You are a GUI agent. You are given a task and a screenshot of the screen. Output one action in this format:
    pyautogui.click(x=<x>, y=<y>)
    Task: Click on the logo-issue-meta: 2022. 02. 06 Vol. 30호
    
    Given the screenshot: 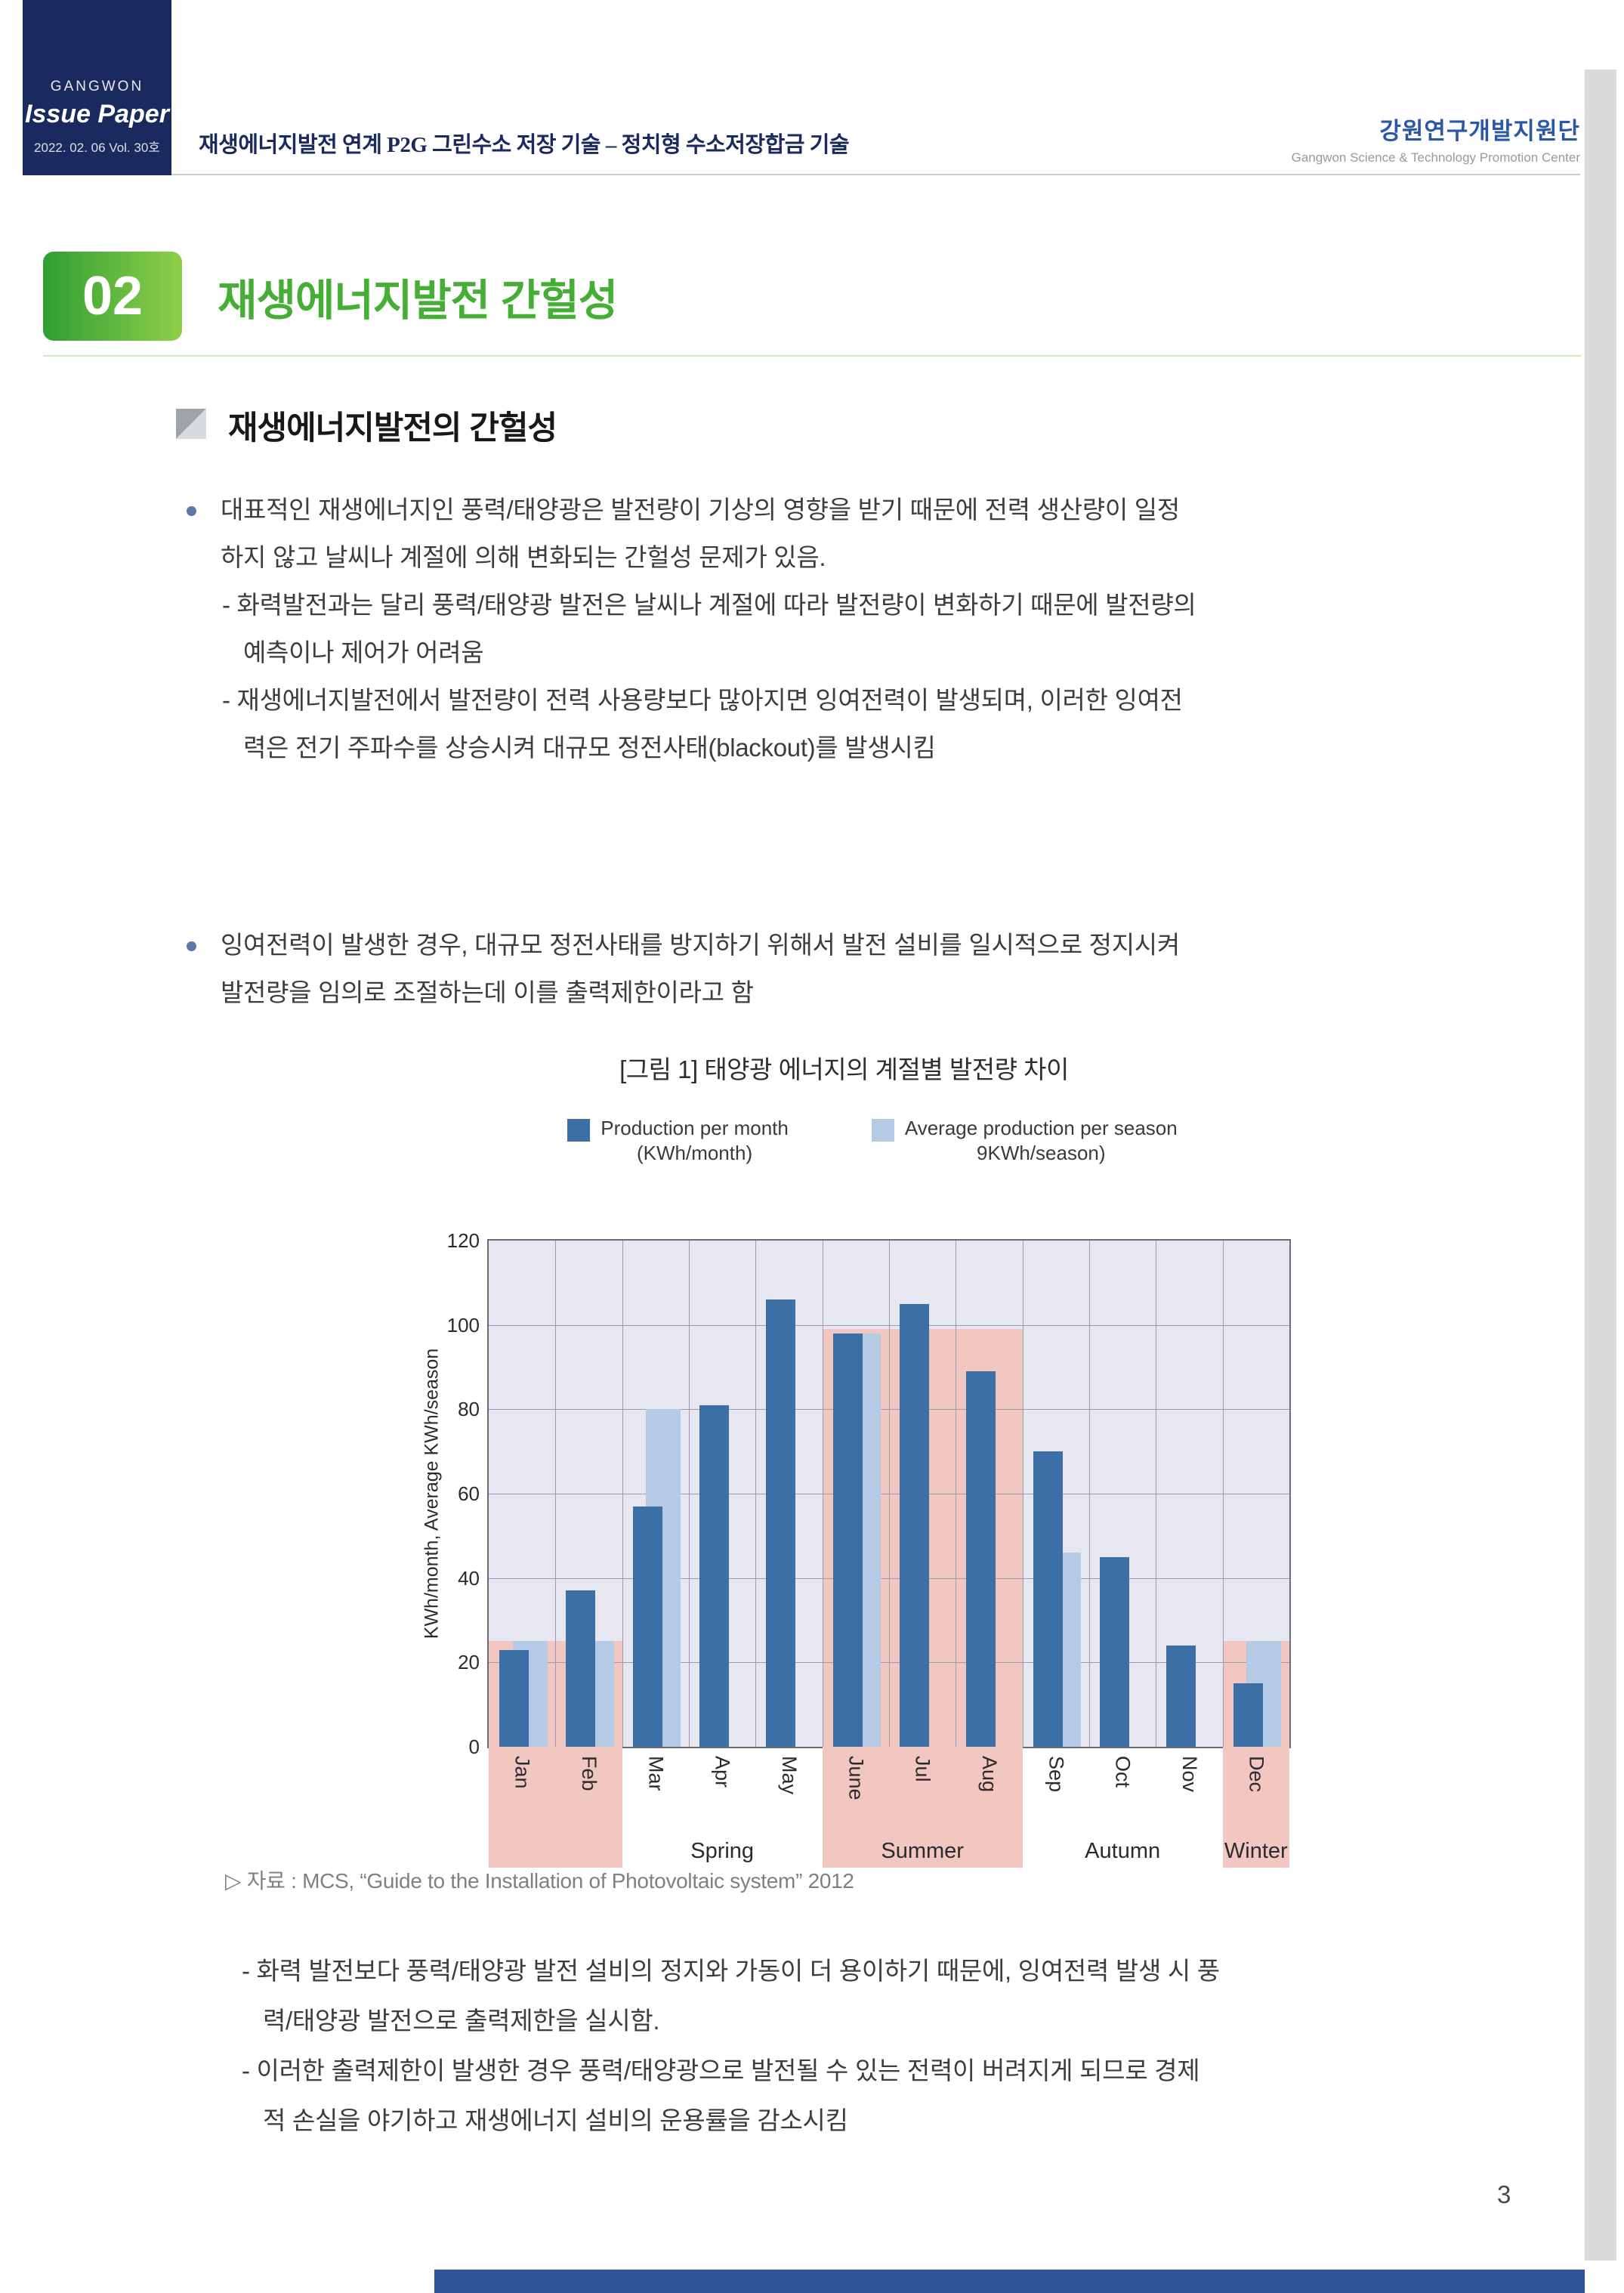 What is the action you would take?
    pyautogui.click(x=97, y=148)
    